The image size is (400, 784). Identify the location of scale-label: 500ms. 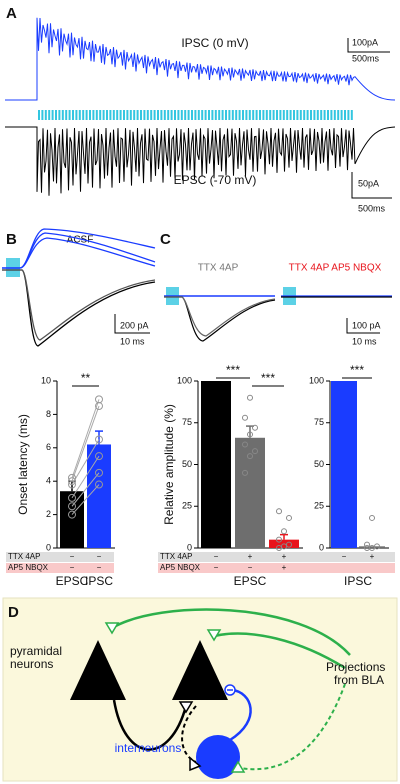
(372, 208).